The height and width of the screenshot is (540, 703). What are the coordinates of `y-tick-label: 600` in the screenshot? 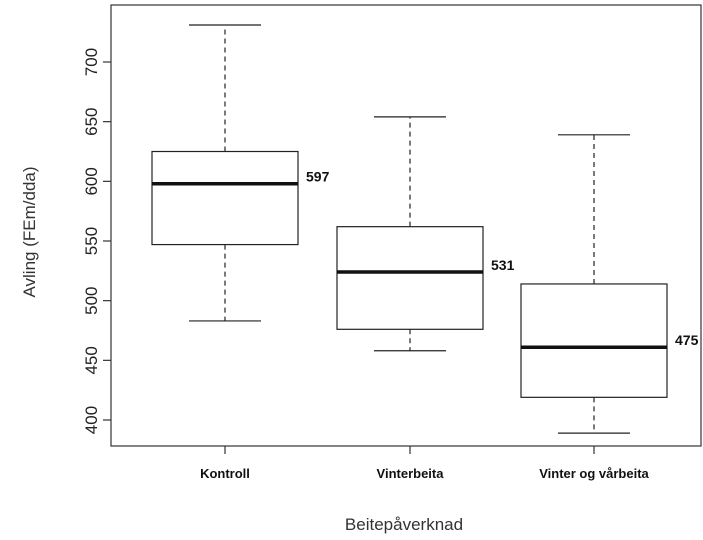 It's located at (91, 181).